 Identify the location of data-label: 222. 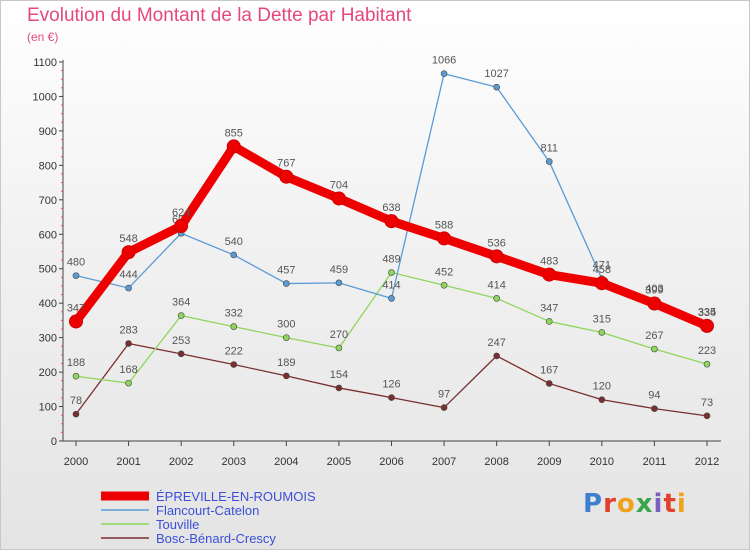
(234, 352).